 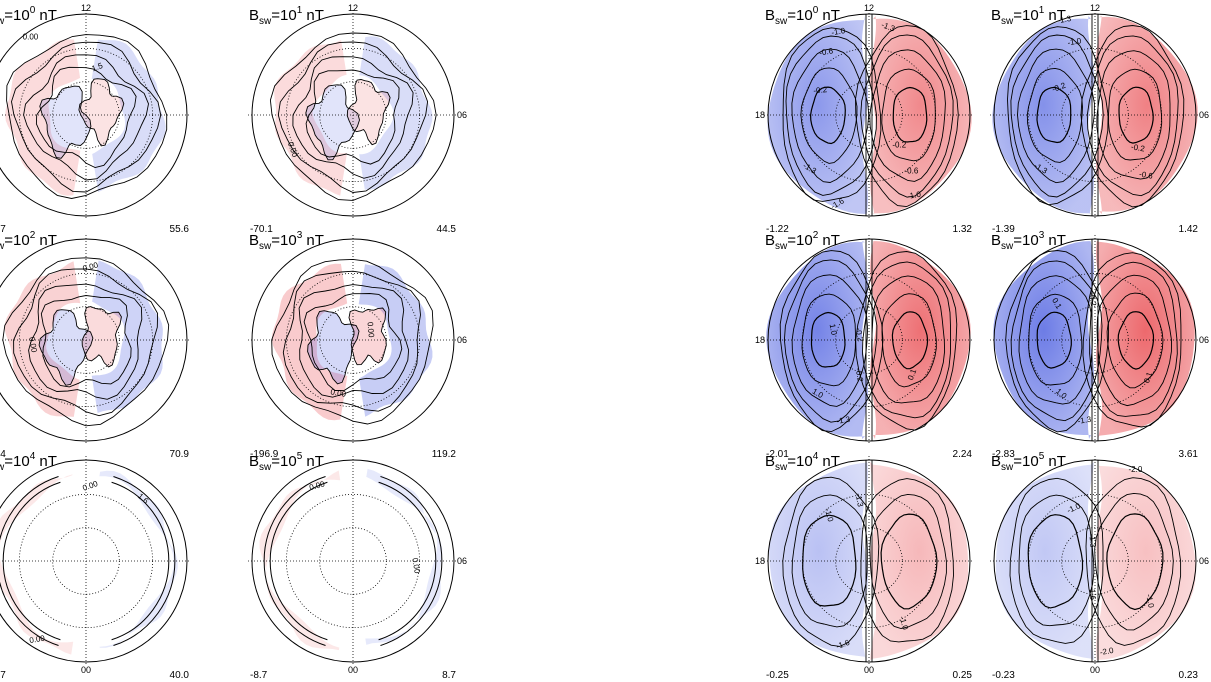 What do you see at coordinates (963, 454) in the screenshot?
I see `panel-max-value: 2.24` at bounding box center [963, 454].